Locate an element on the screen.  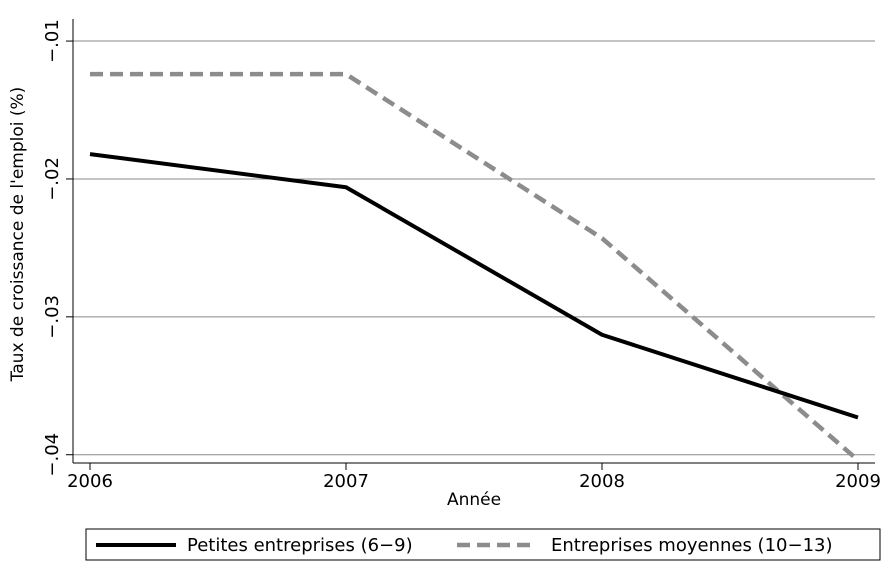
y-tick-label: −.04 is located at coordinates (52, 455).